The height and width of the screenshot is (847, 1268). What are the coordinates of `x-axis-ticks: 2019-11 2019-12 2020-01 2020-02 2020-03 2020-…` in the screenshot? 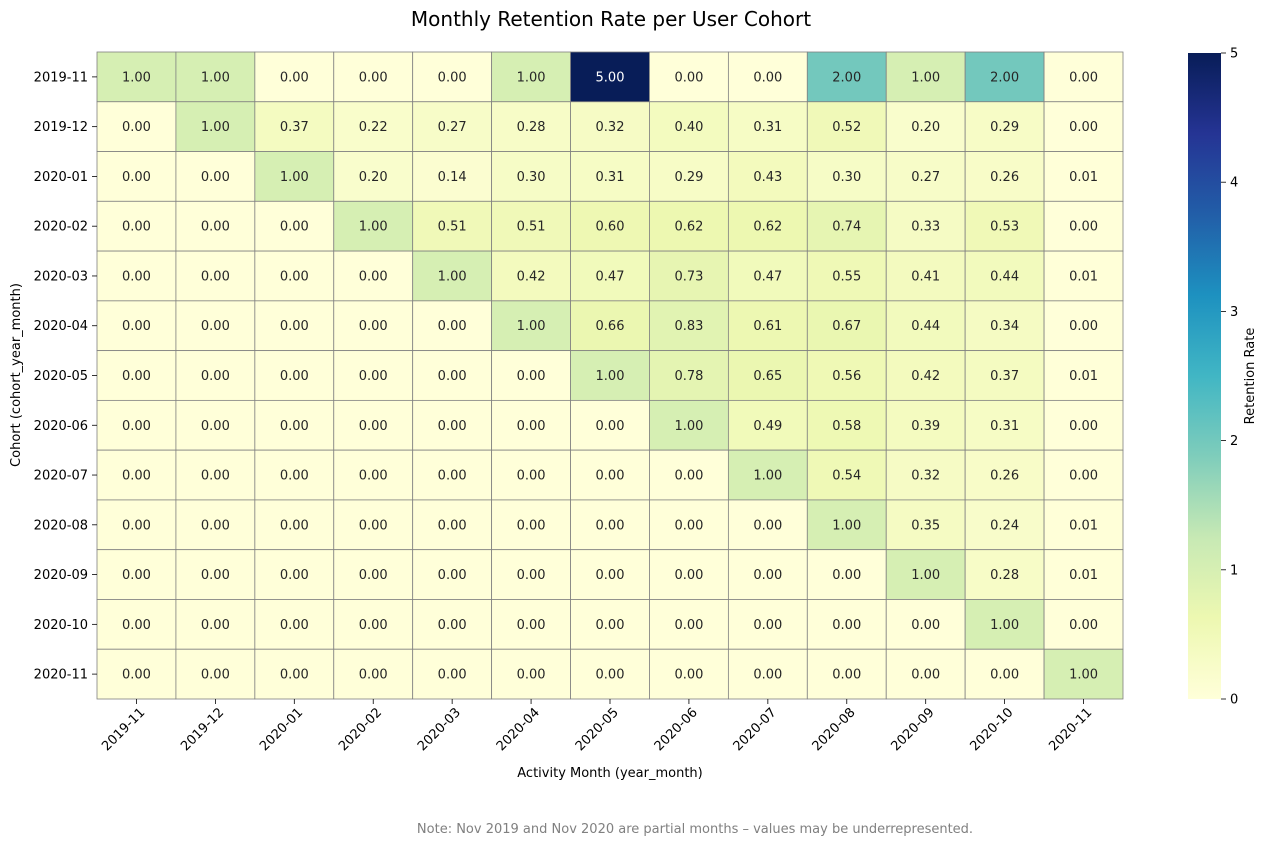 It's located at (597, 726).